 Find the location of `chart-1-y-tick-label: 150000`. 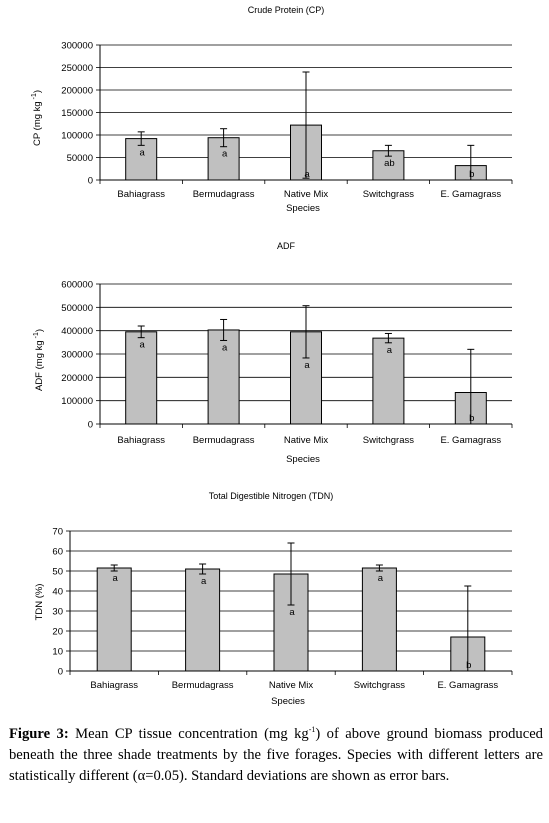

chart-1-y-tick-label: 150000 is located at coordinates (77, 113).